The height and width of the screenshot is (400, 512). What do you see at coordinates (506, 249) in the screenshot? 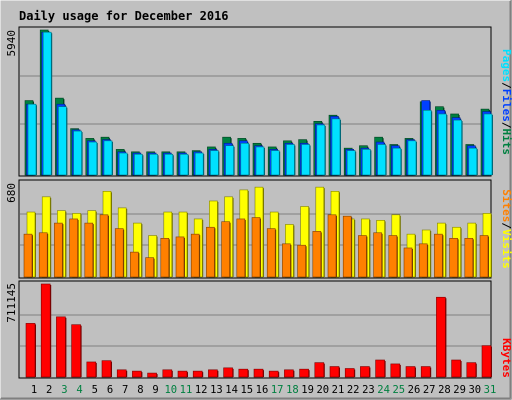
I see `legend-visits: Visits` at bounding box center [506, 249].